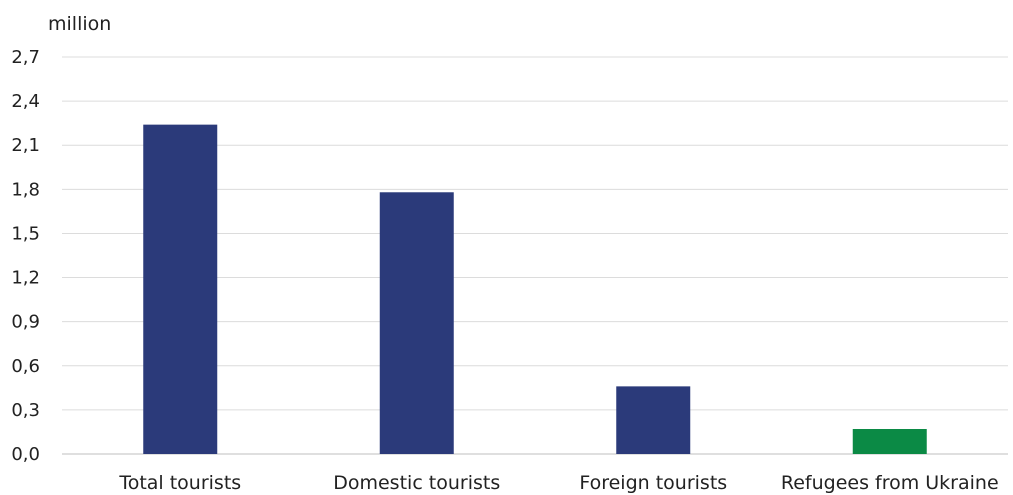 The image size is (1013, 495). I want to click on y-tick-label: 0,6, so click(25, 366).